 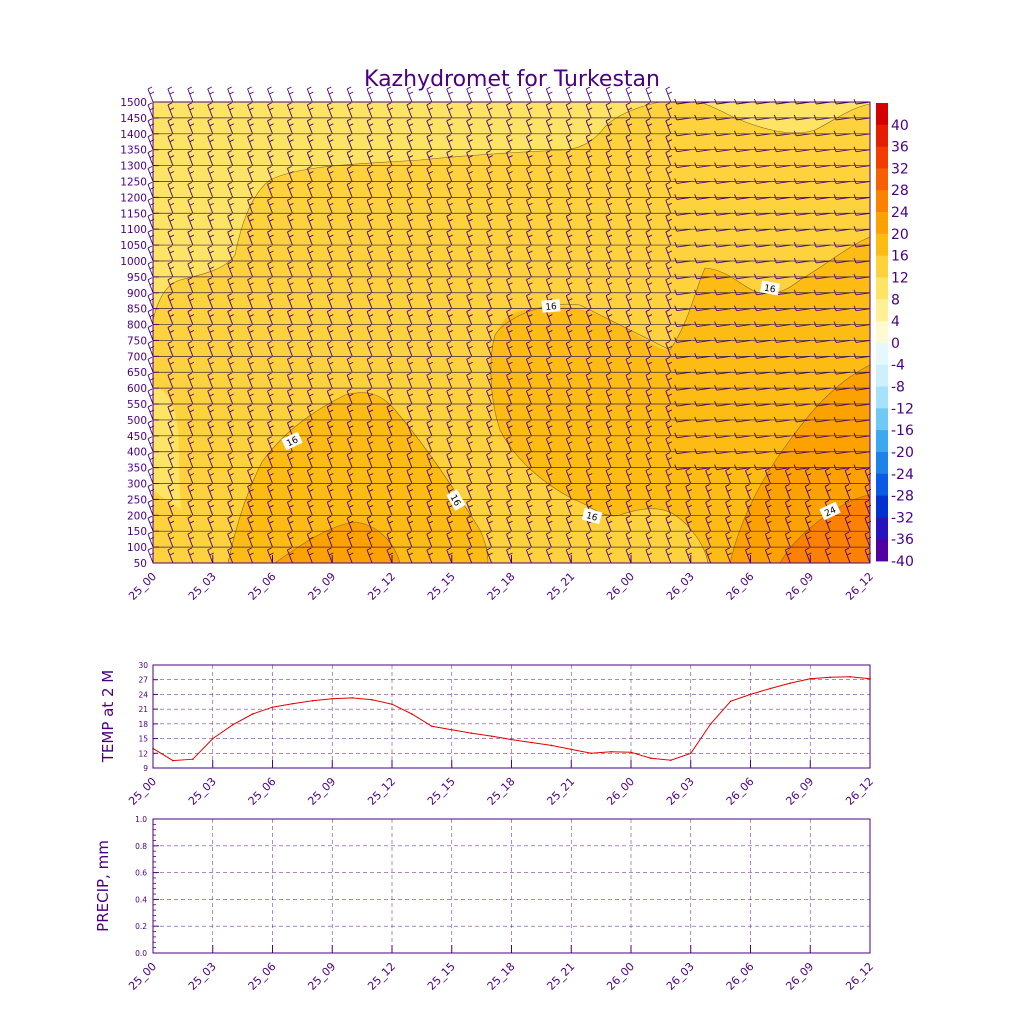 I want to click on y-tick-label: 500, so click(x=137, y=421).